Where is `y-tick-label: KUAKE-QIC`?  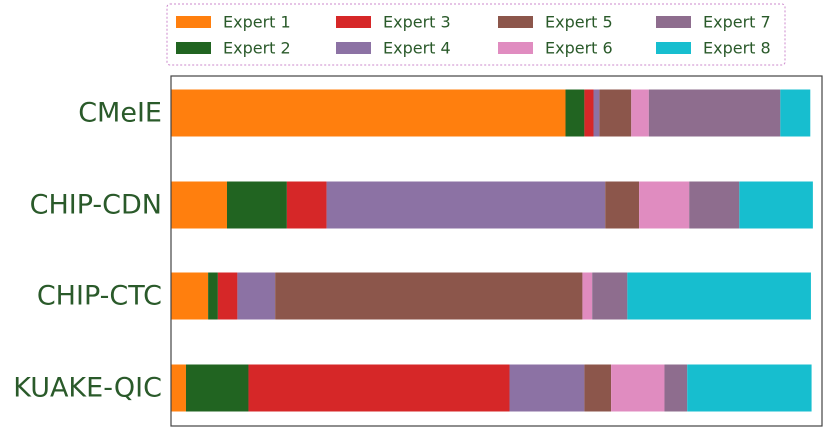
y-tick-label: KUAKE-QIC is located at coordinates (87, 388).